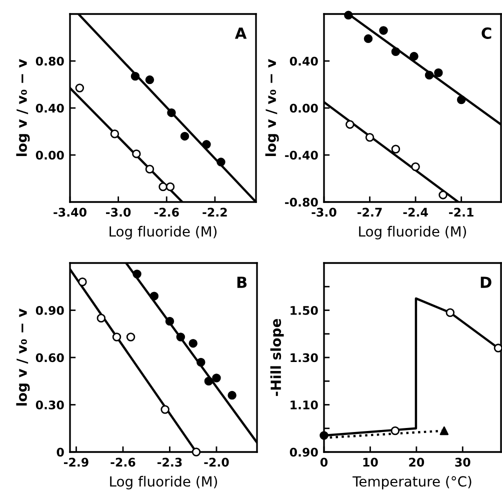 Image resolution: width=502 pixels, height=498 pixels. I want to click on x-tick-label: -2.1, so click(461, 212).